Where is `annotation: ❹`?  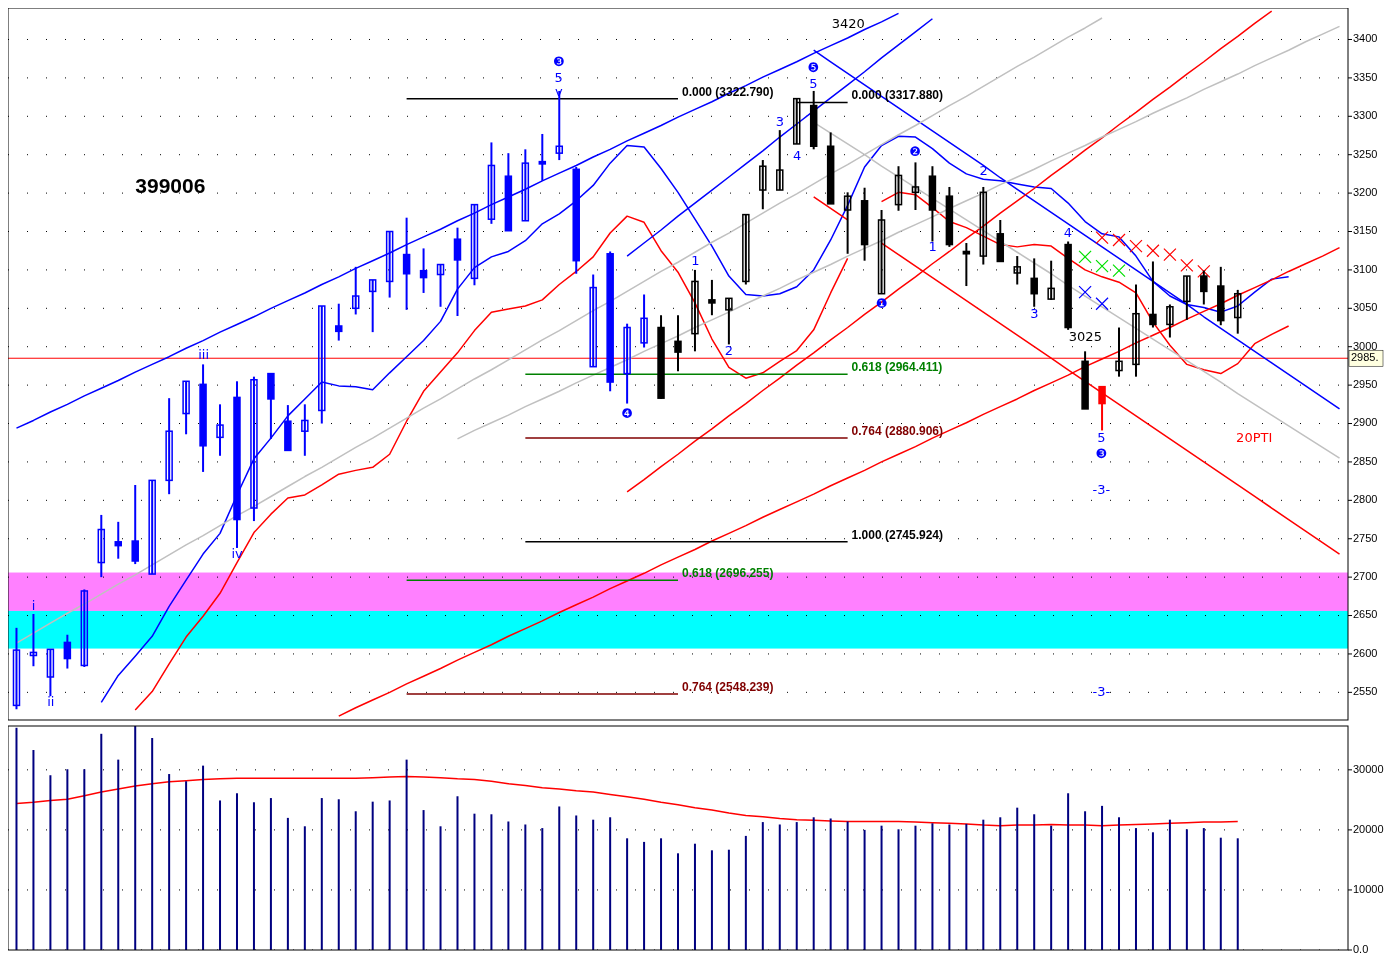
annotation: ❹ is located at coordinates (627, 414).